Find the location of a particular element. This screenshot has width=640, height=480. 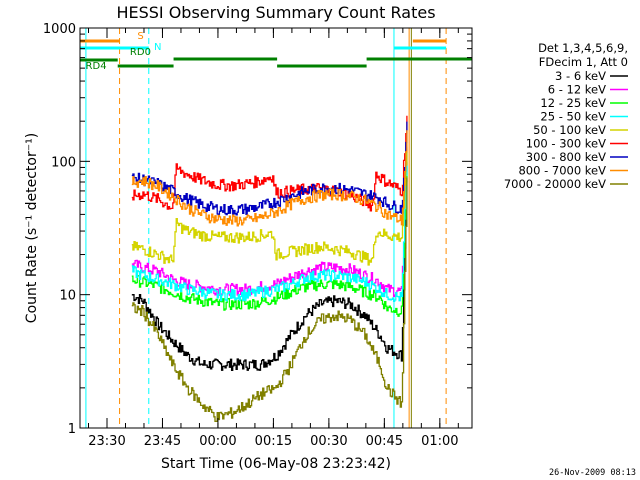

legend-label-7: 800 - 7000 keV is located at coordinates (562, 171).